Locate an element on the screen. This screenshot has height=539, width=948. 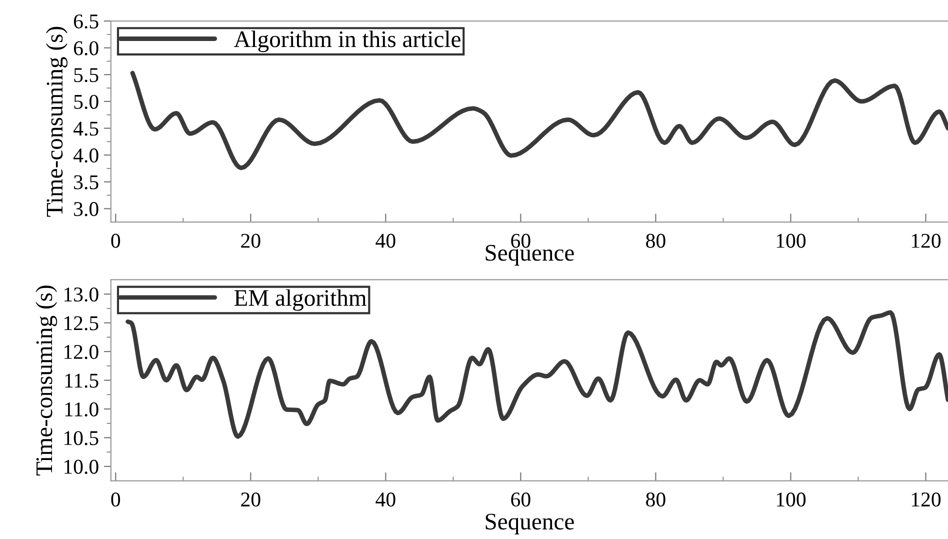
y-tick-label: 12.0 is located at coordinates (81, 352).